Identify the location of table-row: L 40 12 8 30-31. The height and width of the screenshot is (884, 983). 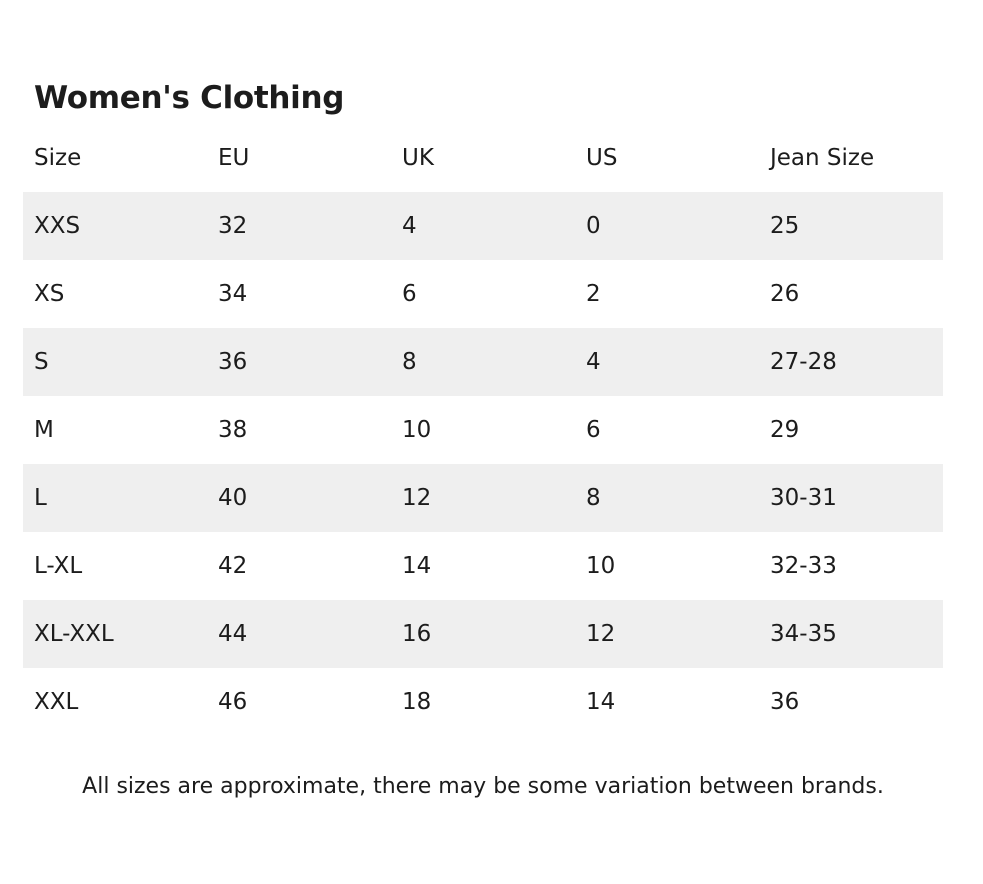
(483, 498).